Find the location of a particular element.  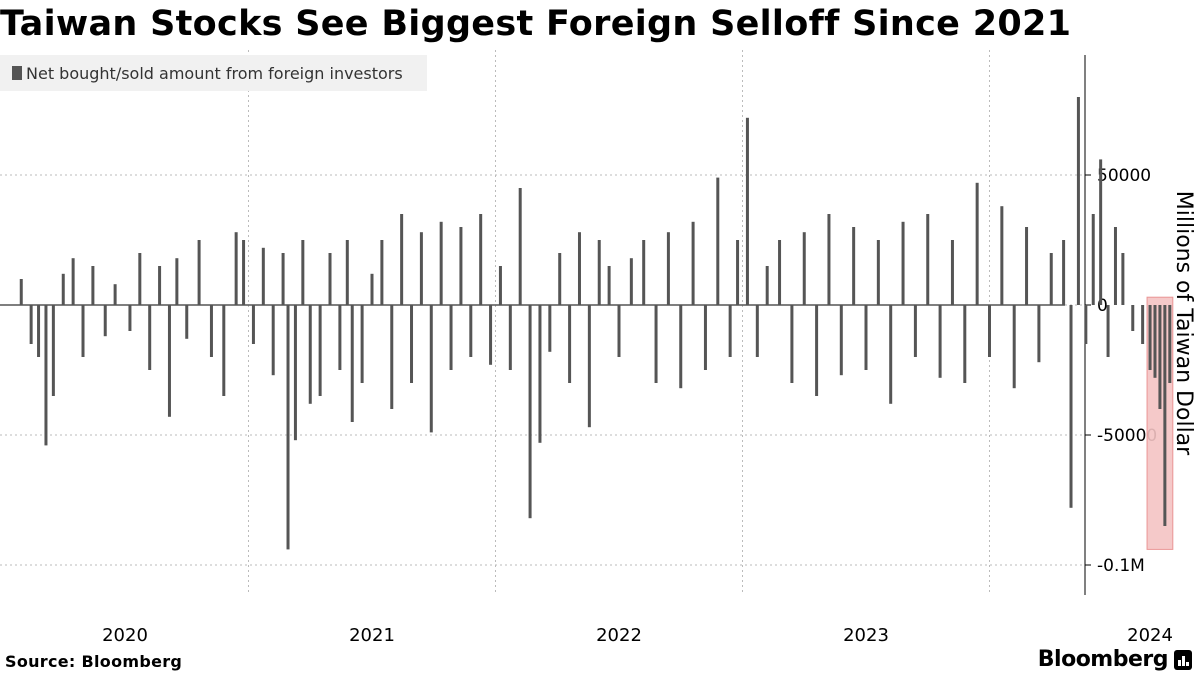

x-tick-label: 2023 is located at coordinates (866, 635).